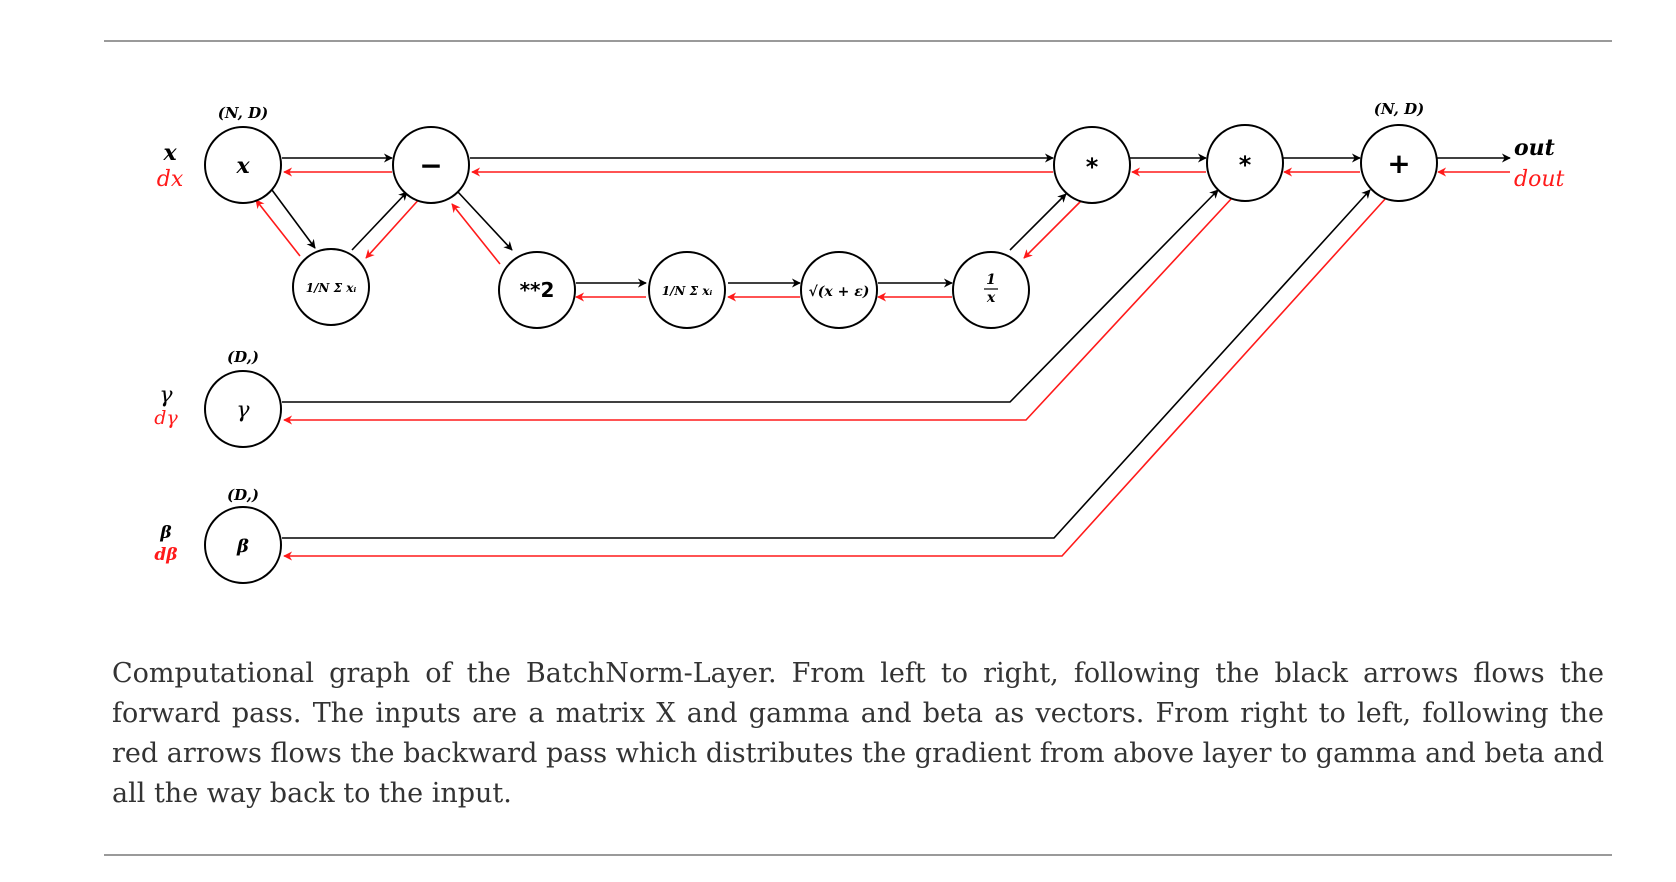 This screenshot has width=1676, height=882. I want to click on edge-gamma-to-mul2, so click(750, 296).